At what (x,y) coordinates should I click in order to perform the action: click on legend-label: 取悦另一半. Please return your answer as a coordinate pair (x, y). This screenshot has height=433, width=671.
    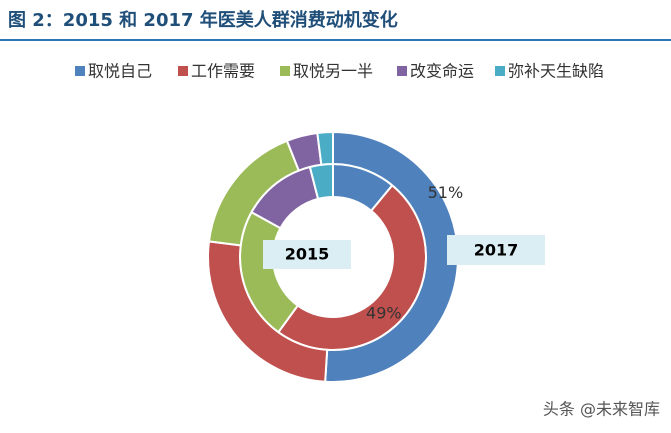
    Looking at the image, I should click on (333, 71).